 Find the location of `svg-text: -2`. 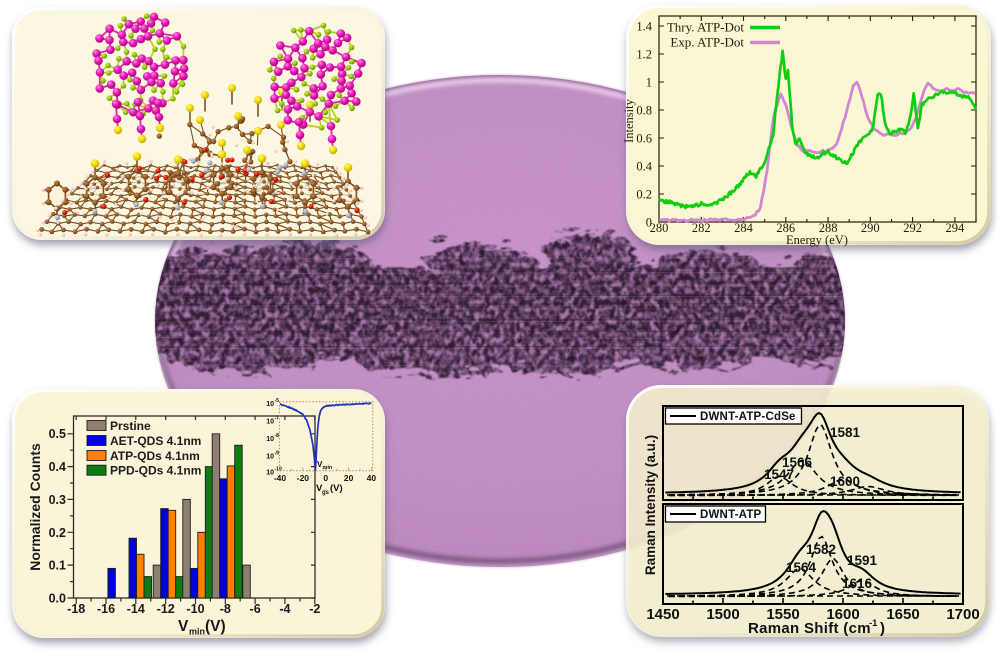

svg-text: -2 is located at coordinates (314, 609).